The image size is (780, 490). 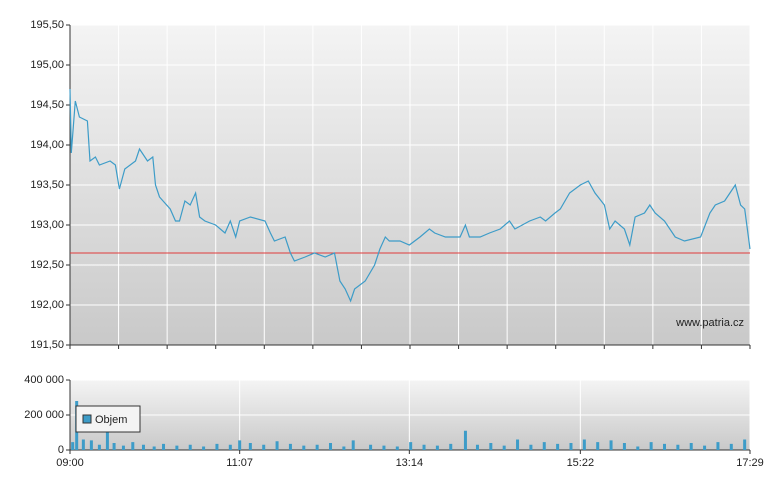 What do you see at coordinates (111, 420) in the screenshot?
I see `legend-label: Objem` at bounding box center [111, 420].